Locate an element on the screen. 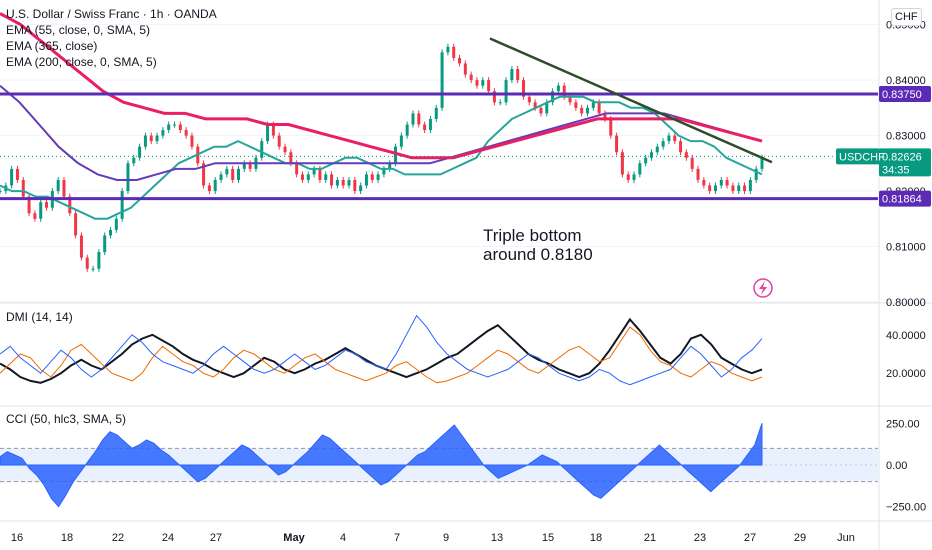  support-price-tag: 0.81864 is located at coordinates (902, 200).